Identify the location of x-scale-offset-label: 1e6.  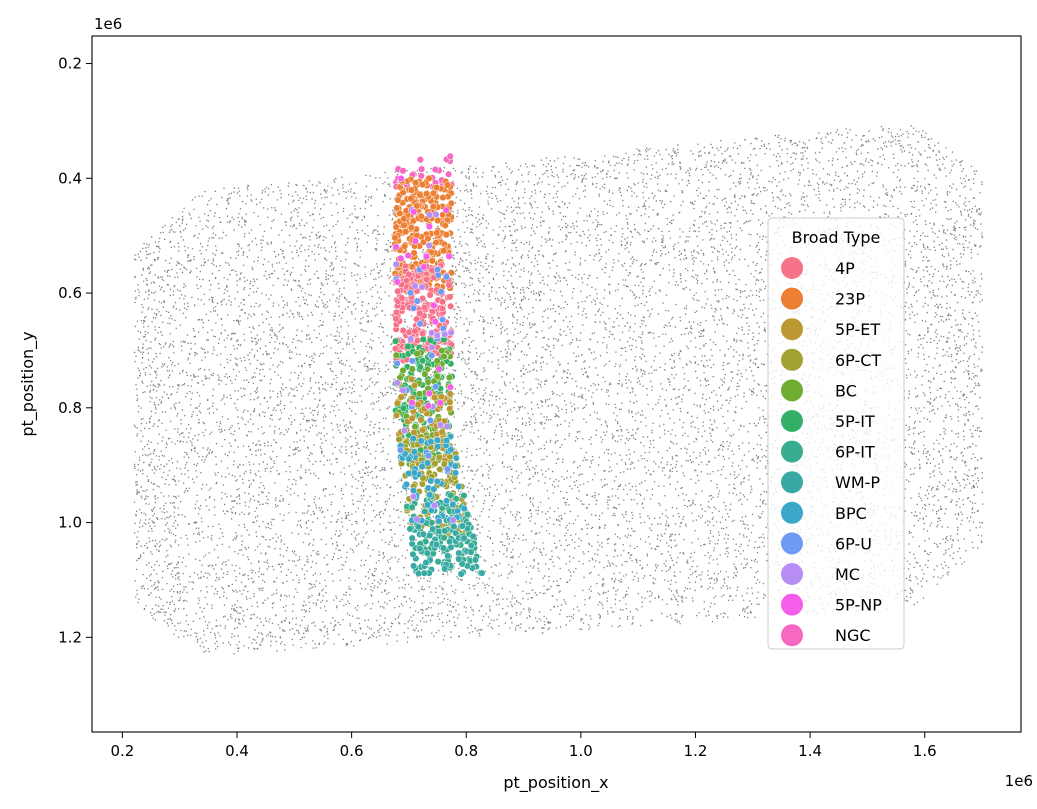
(1019, 781).